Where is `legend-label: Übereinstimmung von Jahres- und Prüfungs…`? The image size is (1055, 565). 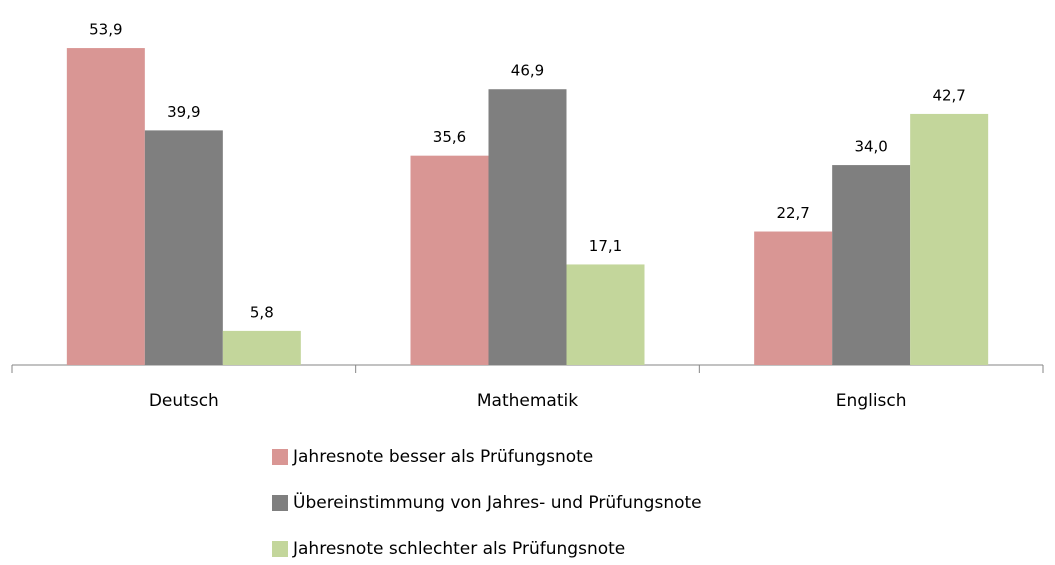 legend-label: Übereinstimmung von Jahres- und Prüfungs… is located at coordinates (497, 502).